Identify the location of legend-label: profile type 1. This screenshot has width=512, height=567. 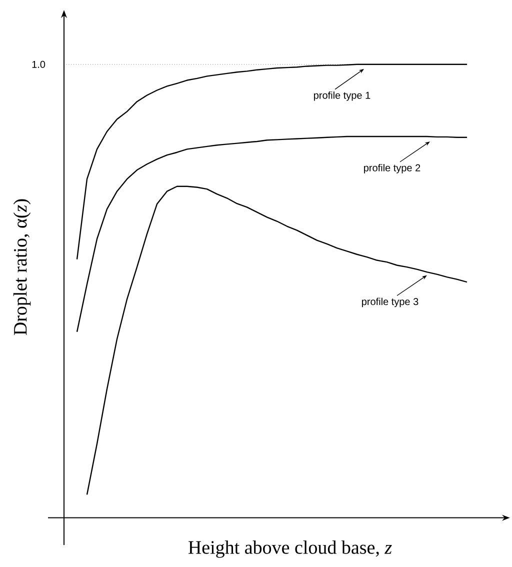
(342, 96).